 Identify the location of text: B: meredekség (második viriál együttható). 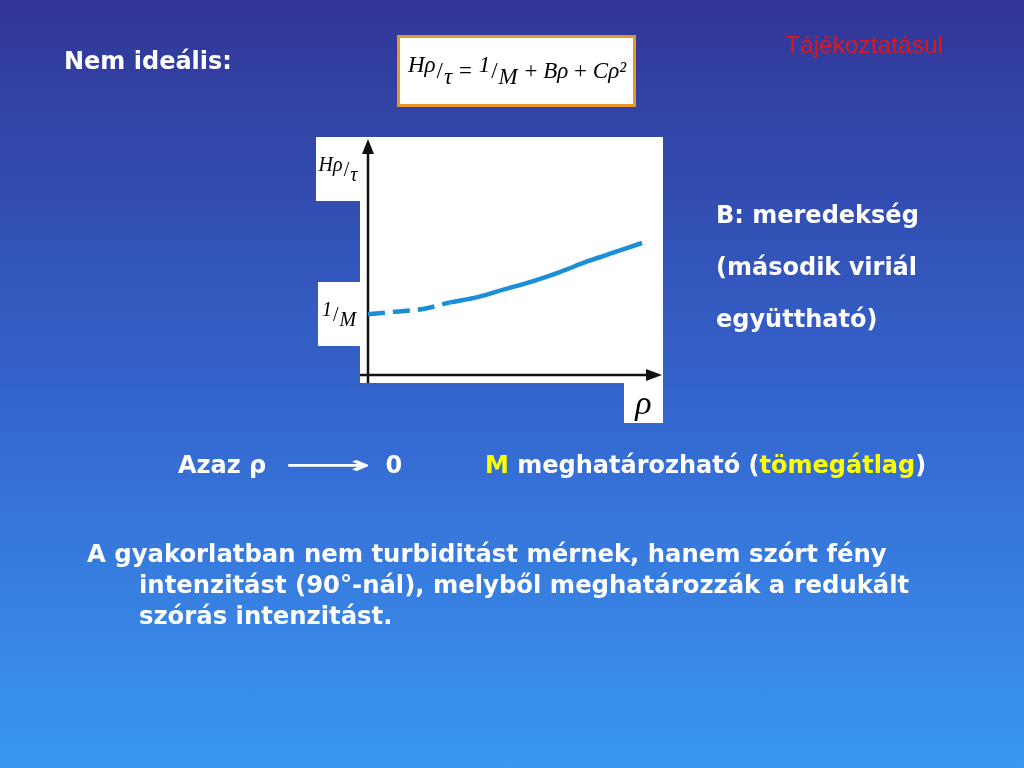
(818, 267).